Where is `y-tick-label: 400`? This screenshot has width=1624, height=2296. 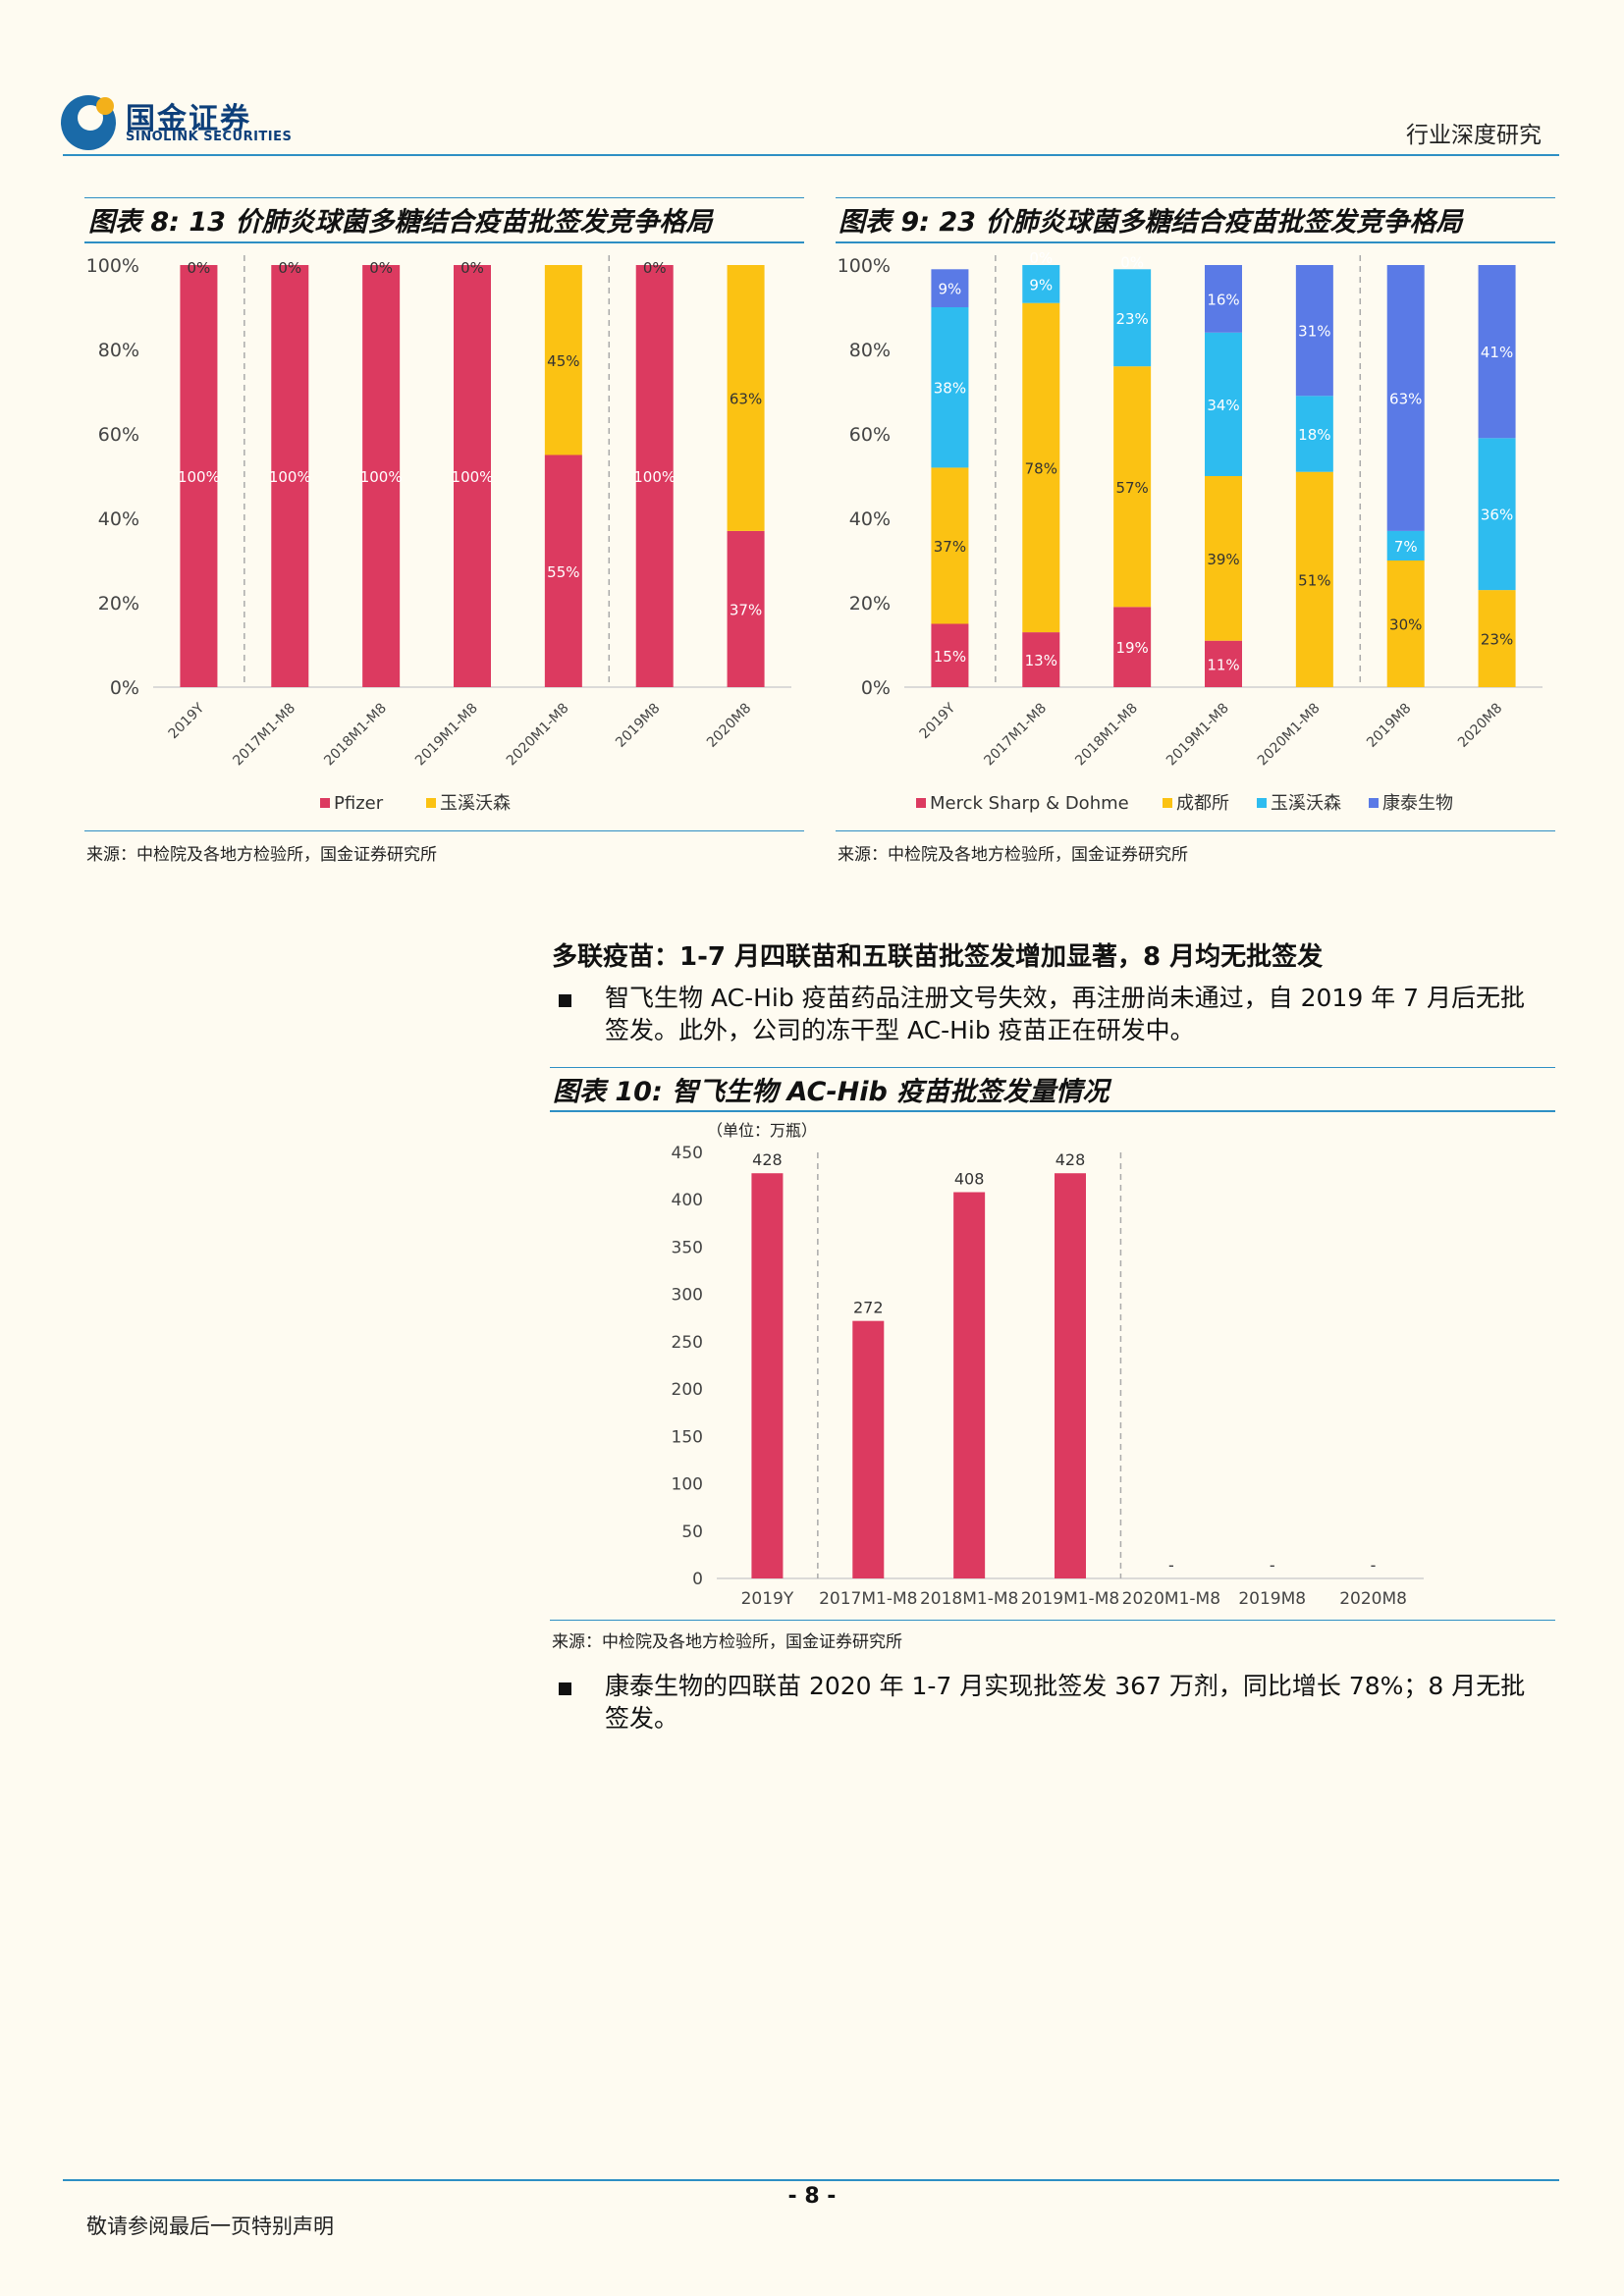 y-tick-label: 400 is located at coordinates (687, 1200).